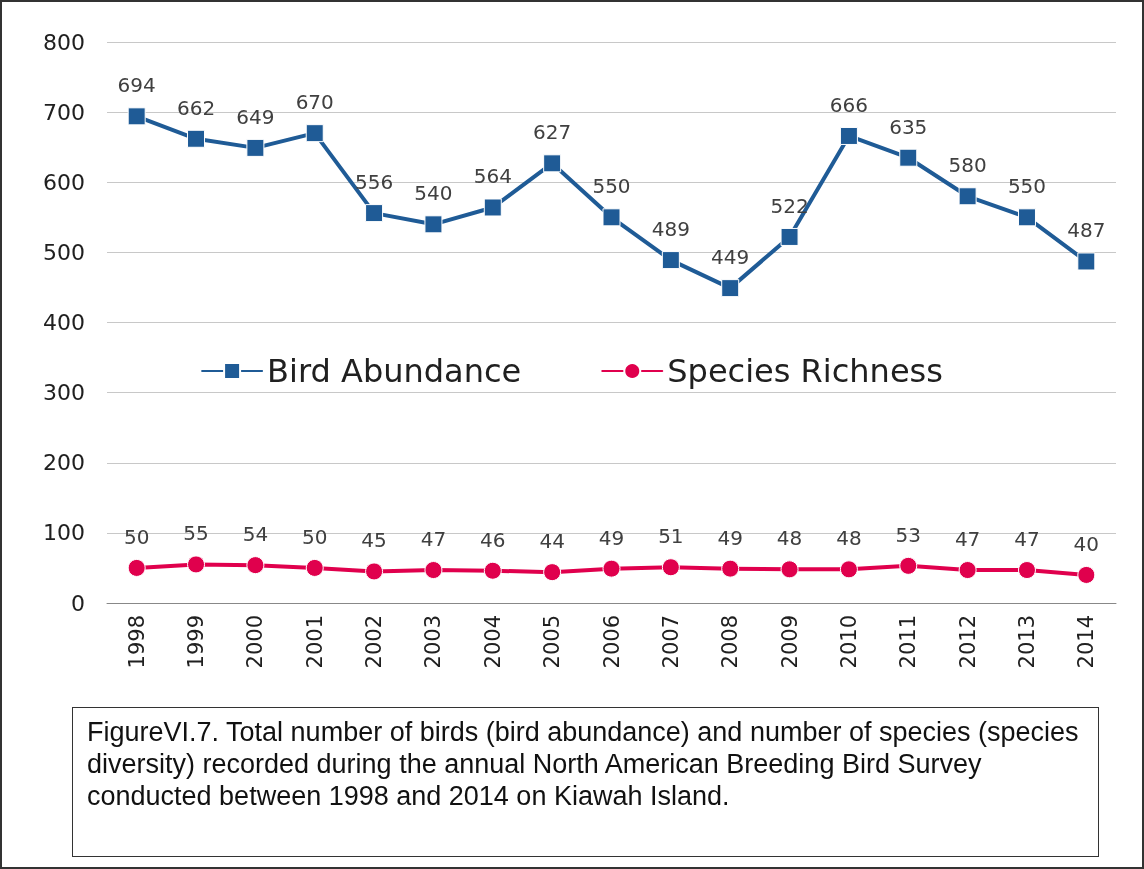 Image resolution: width=1144 pixels, height=869 pixels. Describe the element at coordinates (908, 534) in the screenshot. I see `data-label: 53` at that location.